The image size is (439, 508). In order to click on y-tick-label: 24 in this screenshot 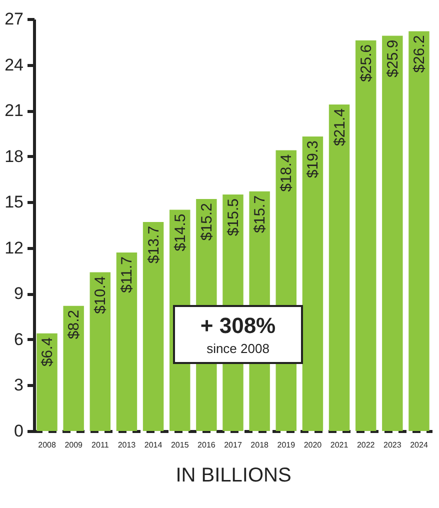, I will do `click(14, 64)`.